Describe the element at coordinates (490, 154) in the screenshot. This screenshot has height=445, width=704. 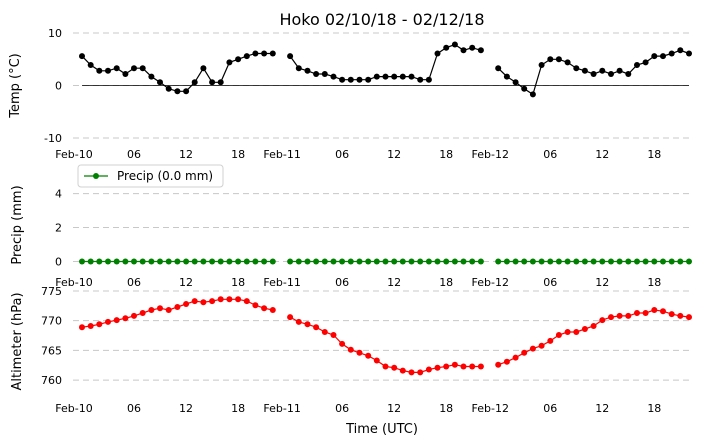
I see `temp-x-tick-label: Feb-12` at that location.